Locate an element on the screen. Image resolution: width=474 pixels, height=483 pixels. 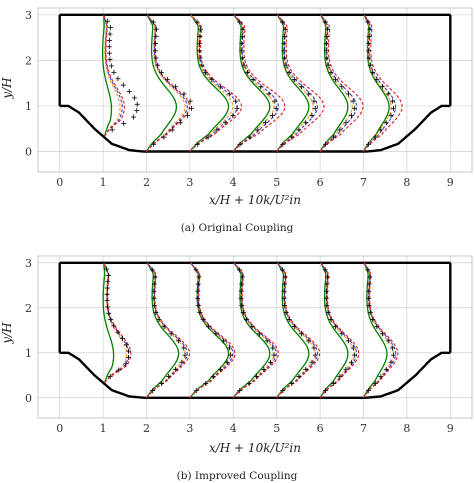
x-tick-label: 3 is located at coordinates (189, 182).